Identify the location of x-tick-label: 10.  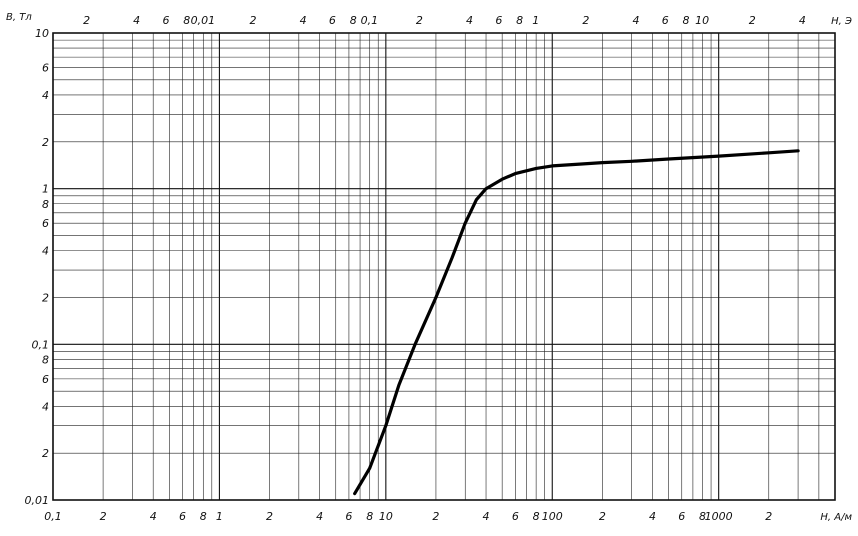
(386, 516).